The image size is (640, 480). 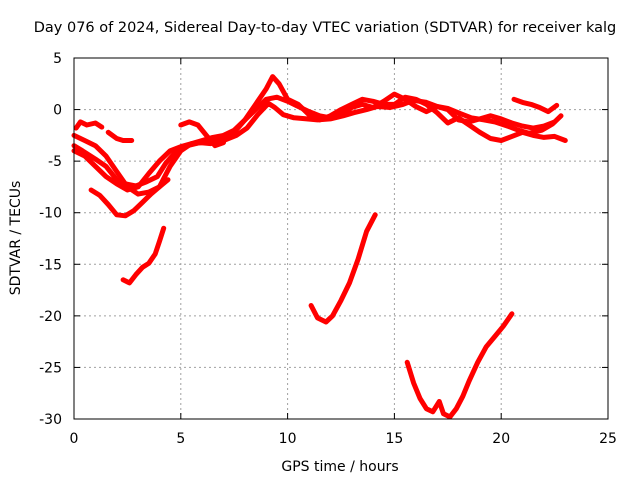 What do you see at coordinates (50, 214) in the screenshot?
I see `y-tick-label: -10` at bounding box center [50, 214].